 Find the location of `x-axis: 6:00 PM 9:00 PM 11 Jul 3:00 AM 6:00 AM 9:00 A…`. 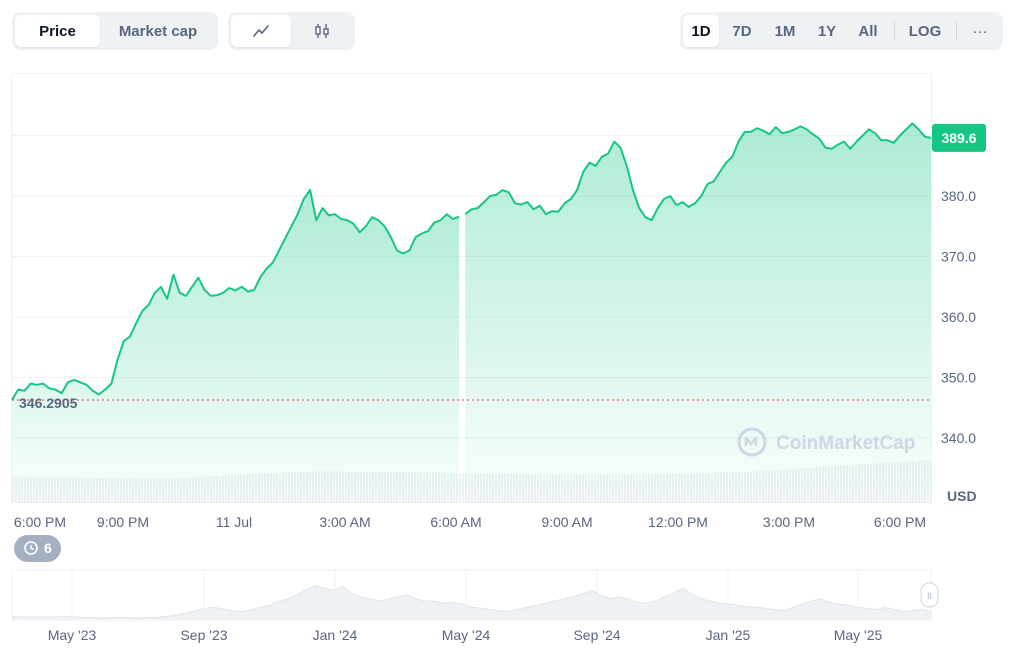

x-axis: 6:00 PM 9:00 PM 11 Jul 3:00 AM 6:00 AM 9:00 A… is located at coordinates (470, 522).